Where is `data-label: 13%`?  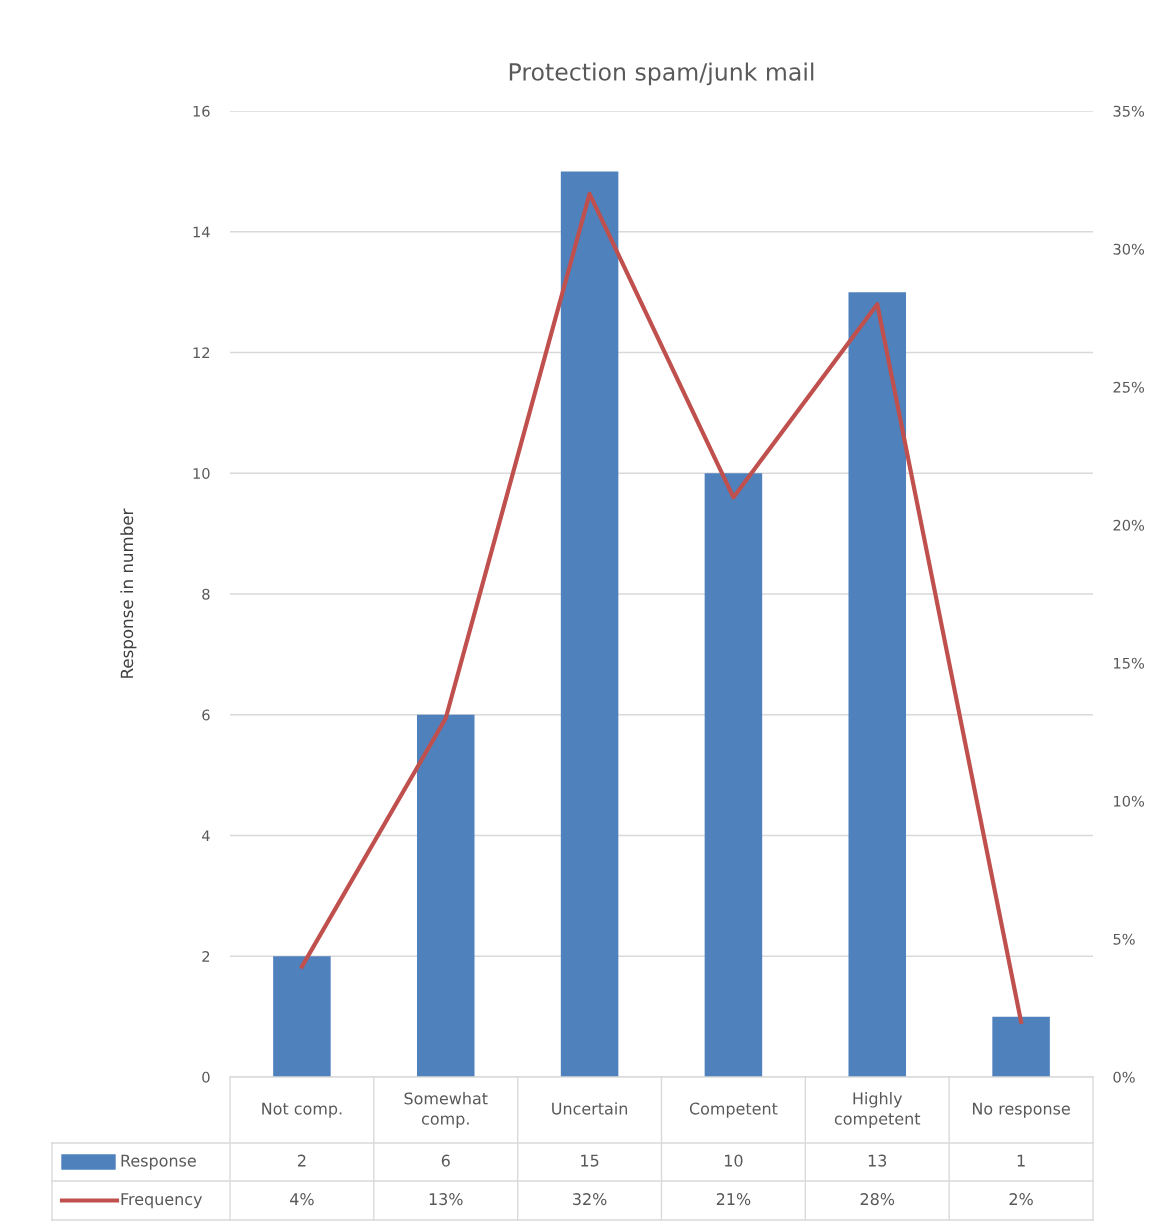 data-label: 13% is located at coordinates (446, 1199).